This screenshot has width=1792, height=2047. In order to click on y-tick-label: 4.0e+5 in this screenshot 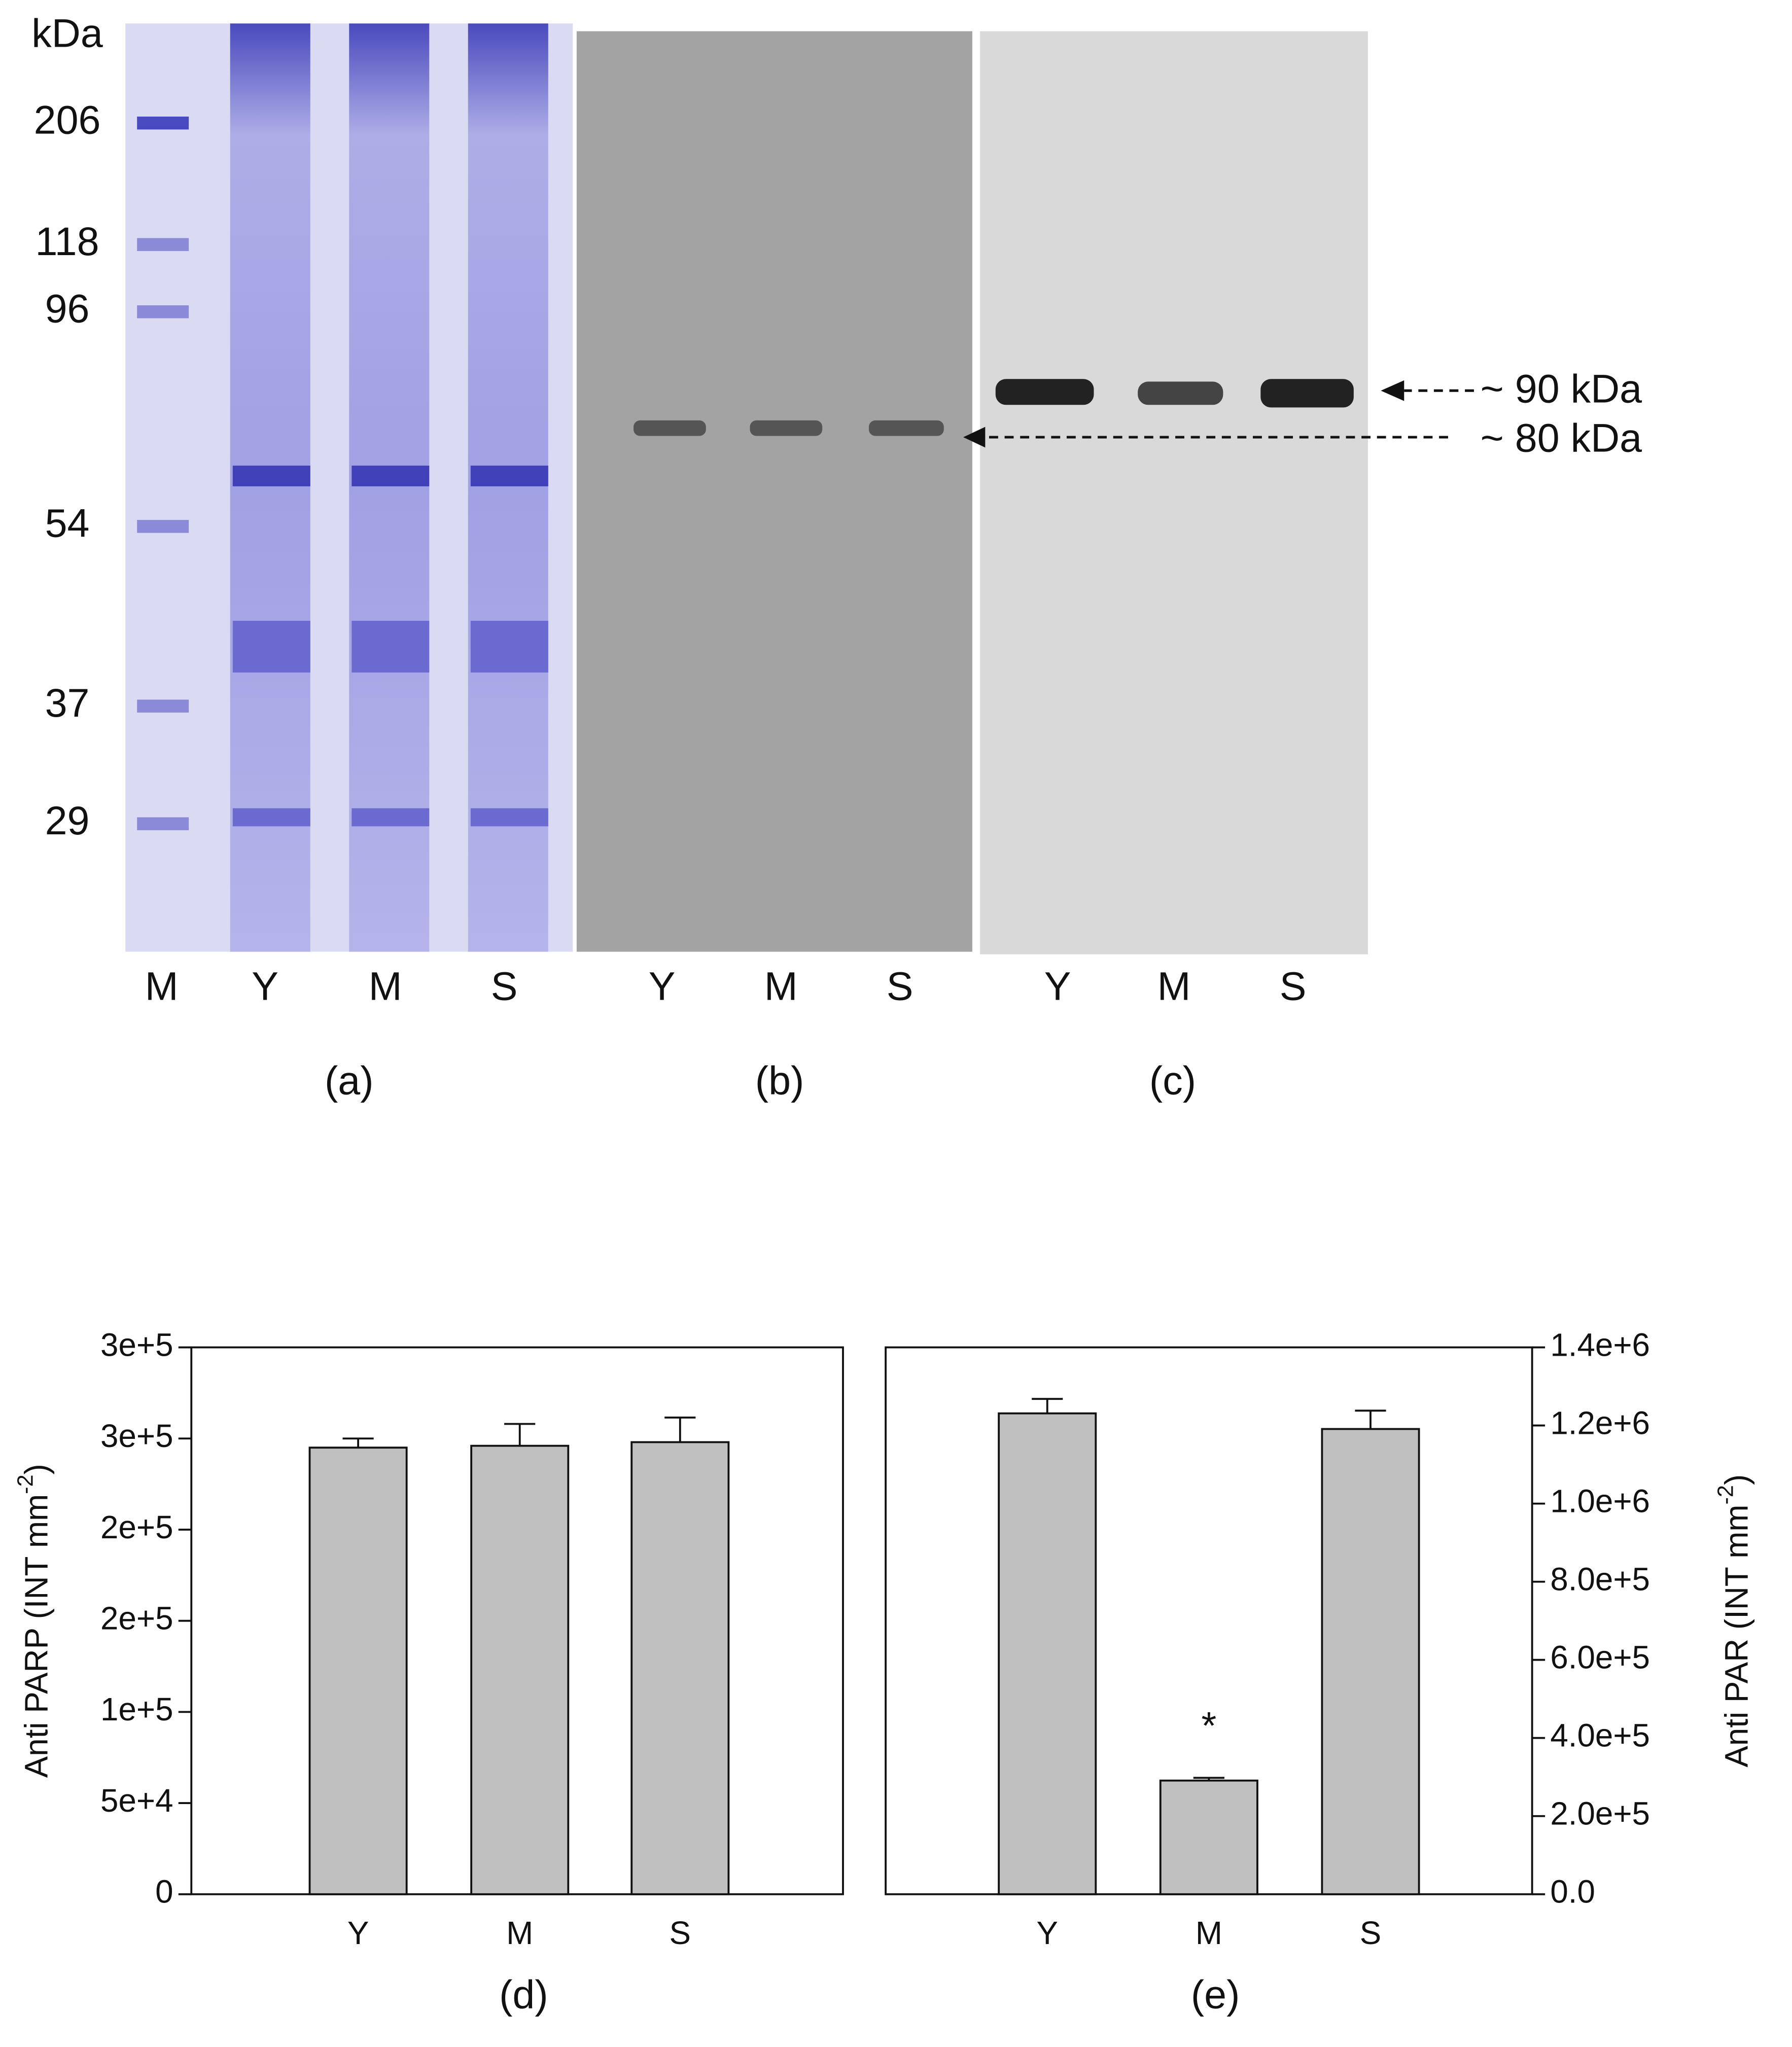, I will do `click(1600, 1736)`.